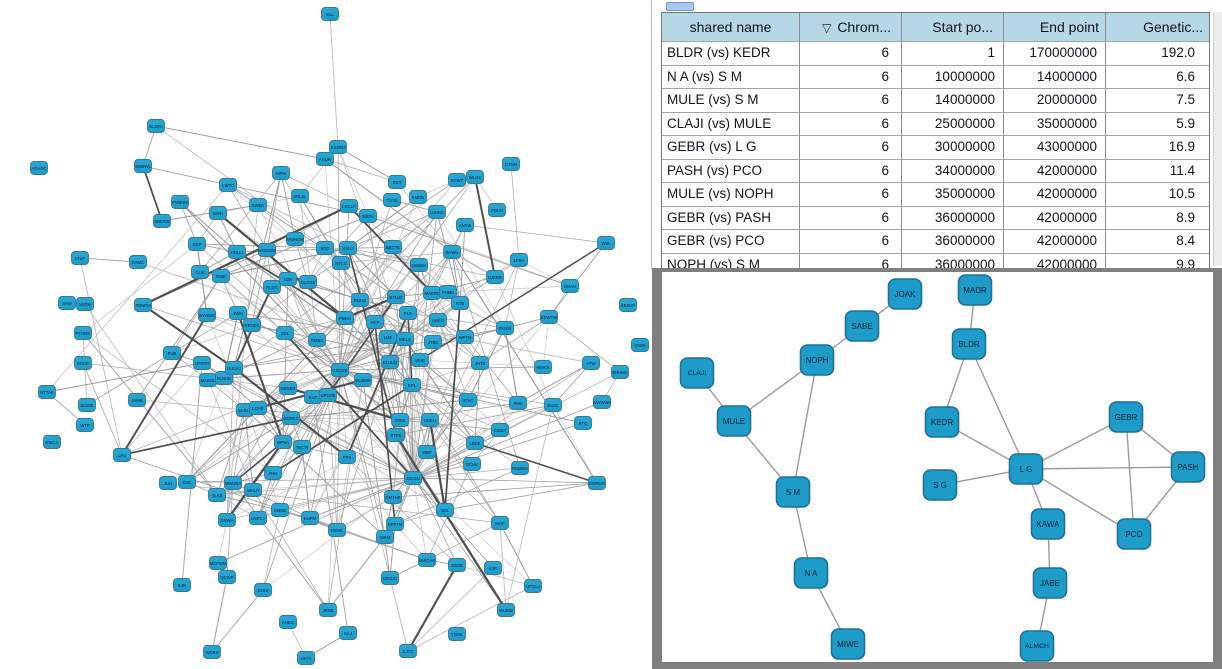 This screenshot has width=1222, height=669. What do you see at coordinates (1055, 194) in the screenshot?
I see `table-cell-end-point: 42000000` at bounding box center [1055, 194].